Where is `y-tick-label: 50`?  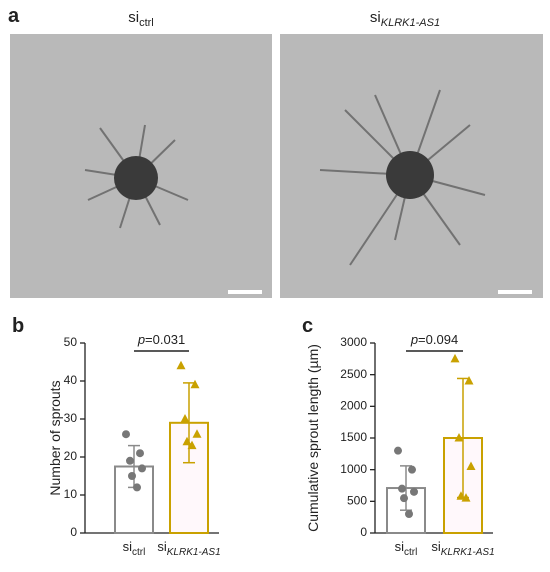
y-tick-label: 50 is located at coordinates (71, 342).